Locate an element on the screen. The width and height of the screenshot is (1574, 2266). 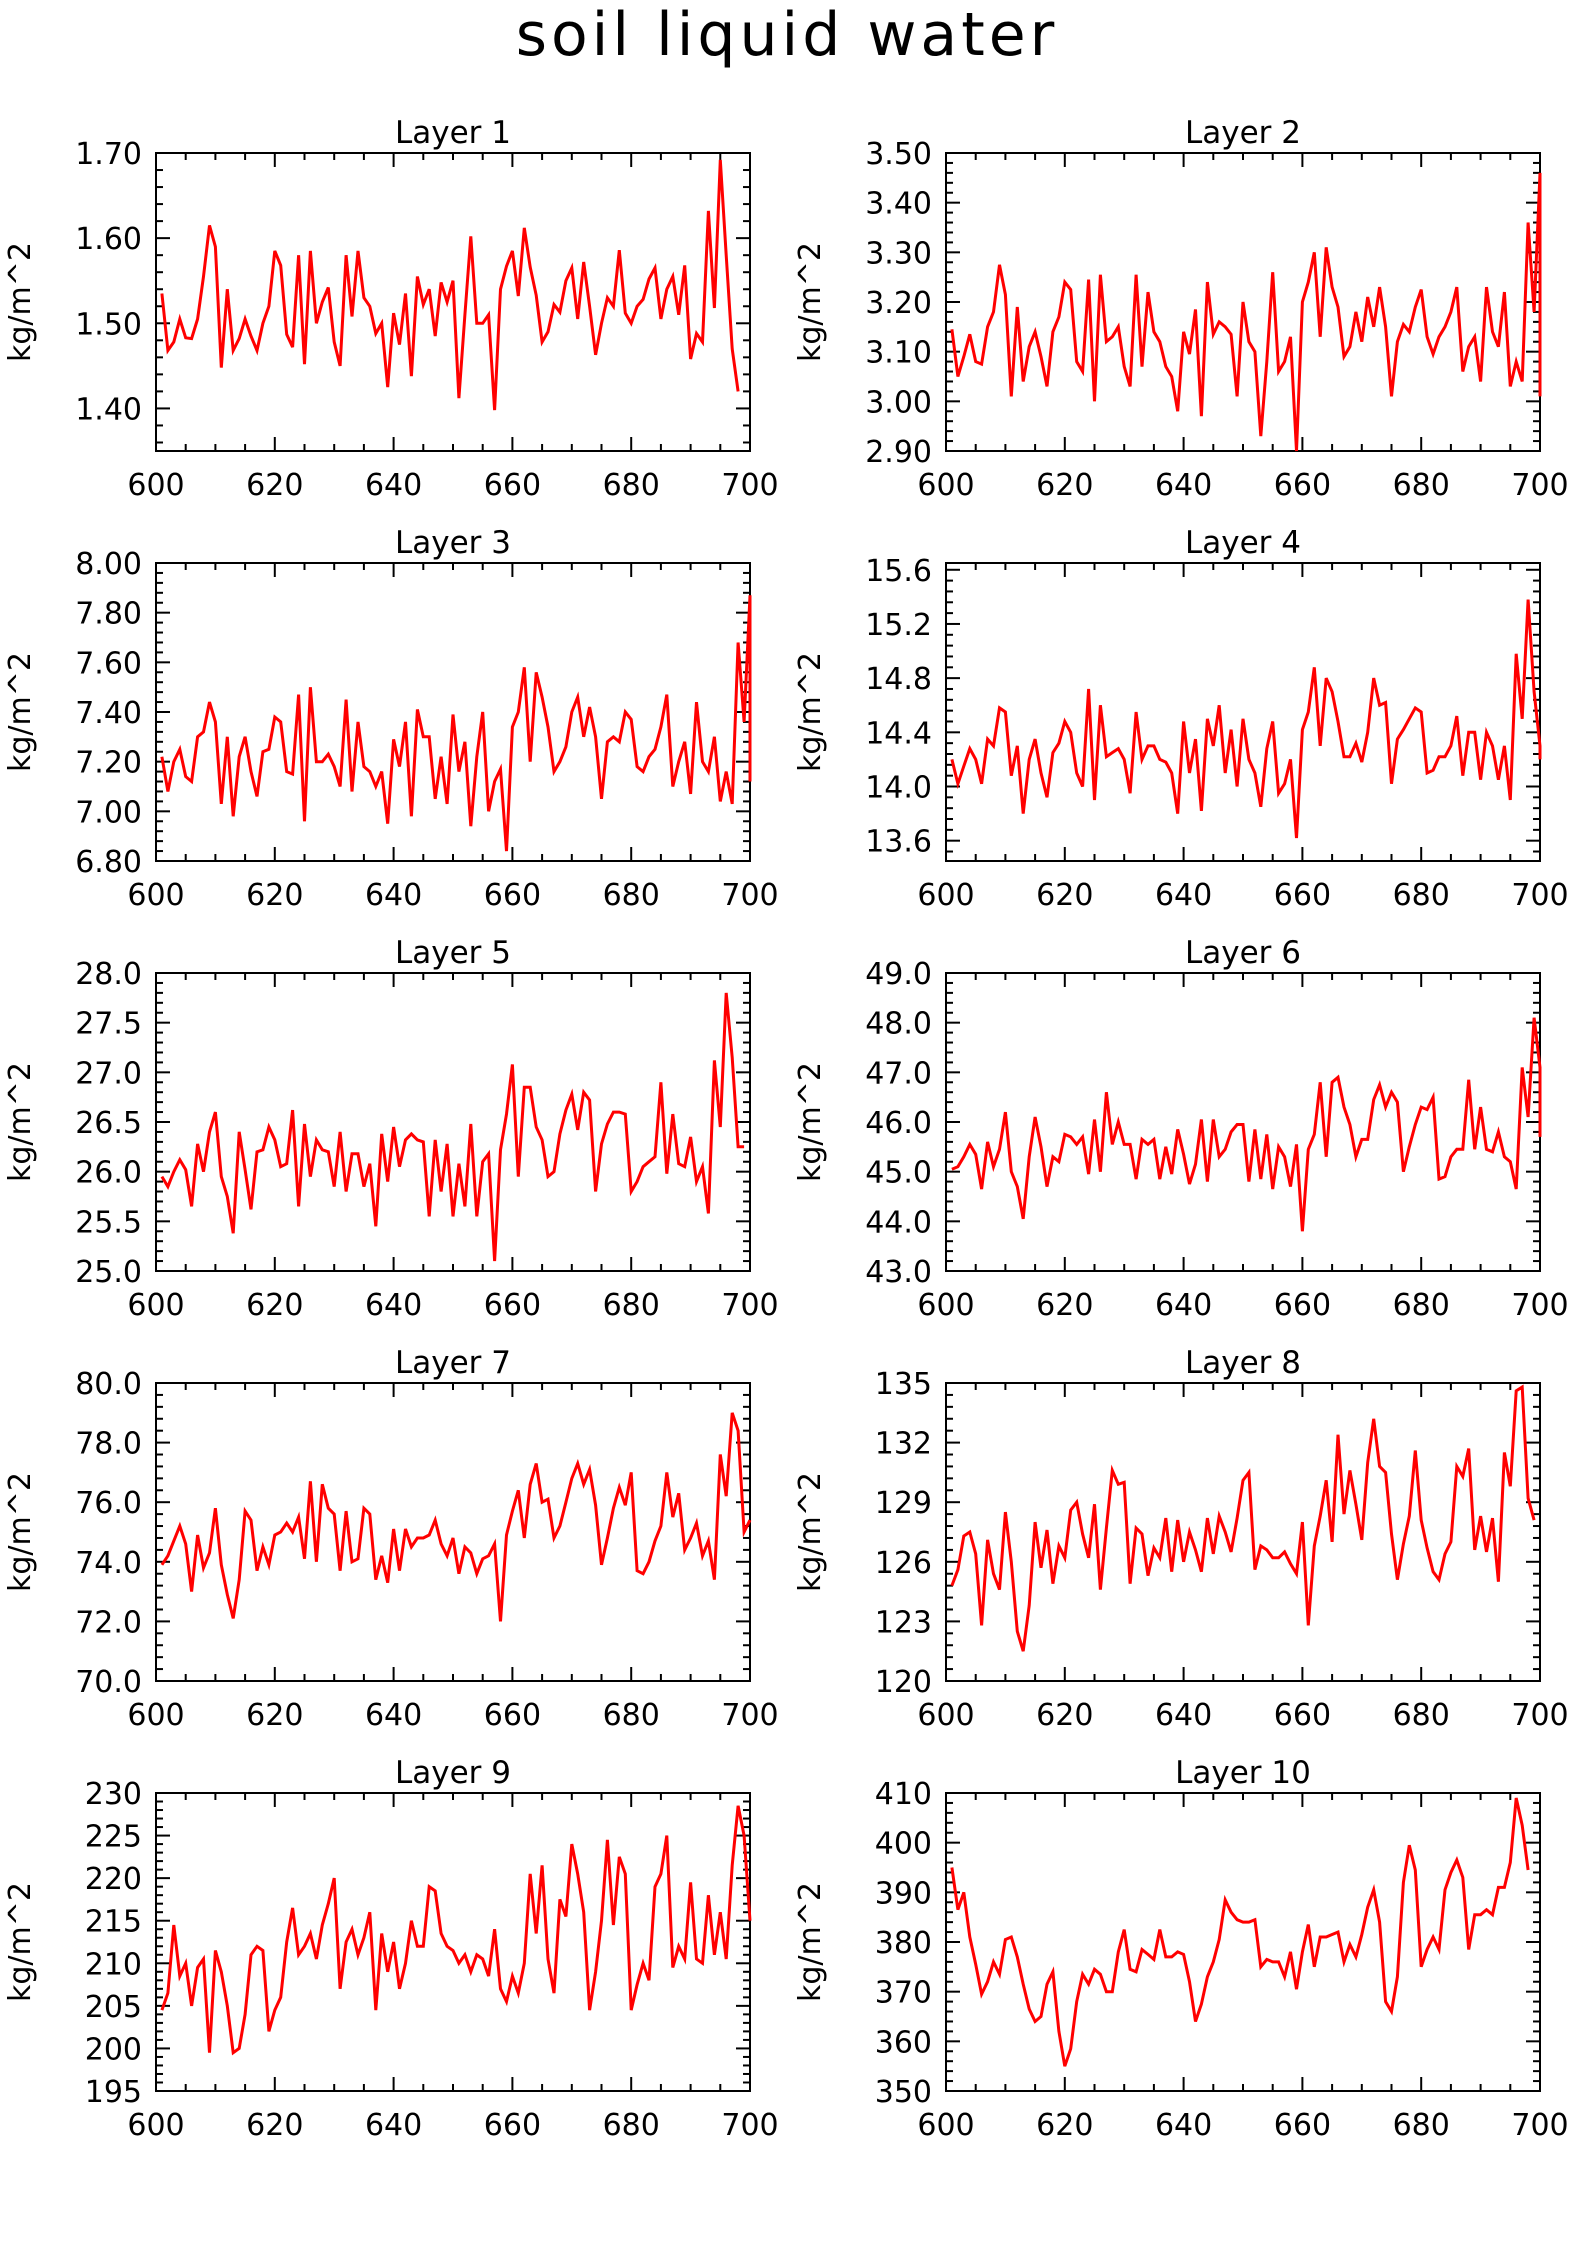
panel-title: Layer 10 is located at coordinates (1243, 1773).